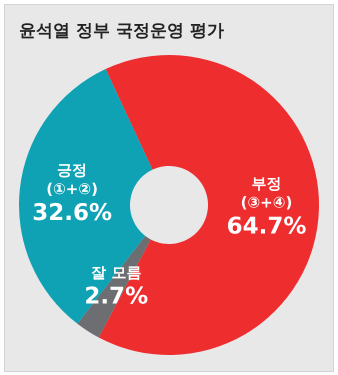 The width and height of the screenshot is (338, 375). What do you see at coordinates (116, 296) in the screenshot?
I see `data-label: 2.7%` at bounding box center [116, 296].